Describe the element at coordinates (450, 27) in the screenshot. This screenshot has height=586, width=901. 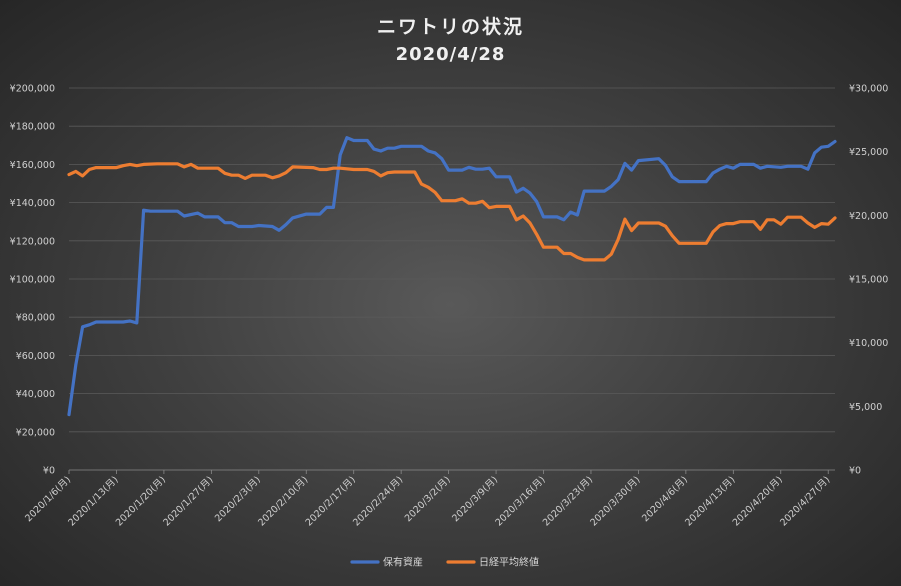
I see `chart-title: ニワトリの状況` at that location.